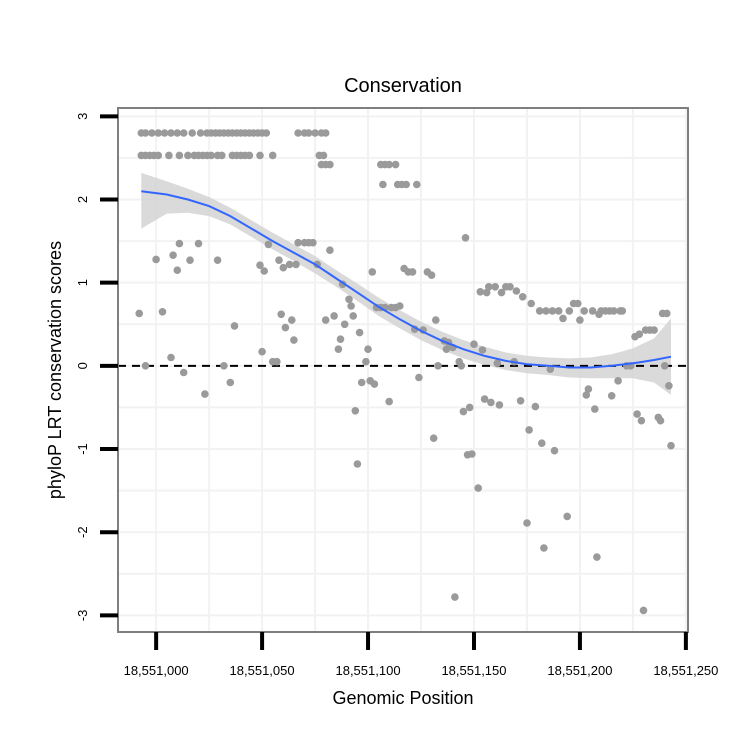 This screenshot has width=750, height=750. What do you see at coordinates (82, 616) in the screenshot?
I see `y-tick-label: -3` at bounding box center [82, 616].